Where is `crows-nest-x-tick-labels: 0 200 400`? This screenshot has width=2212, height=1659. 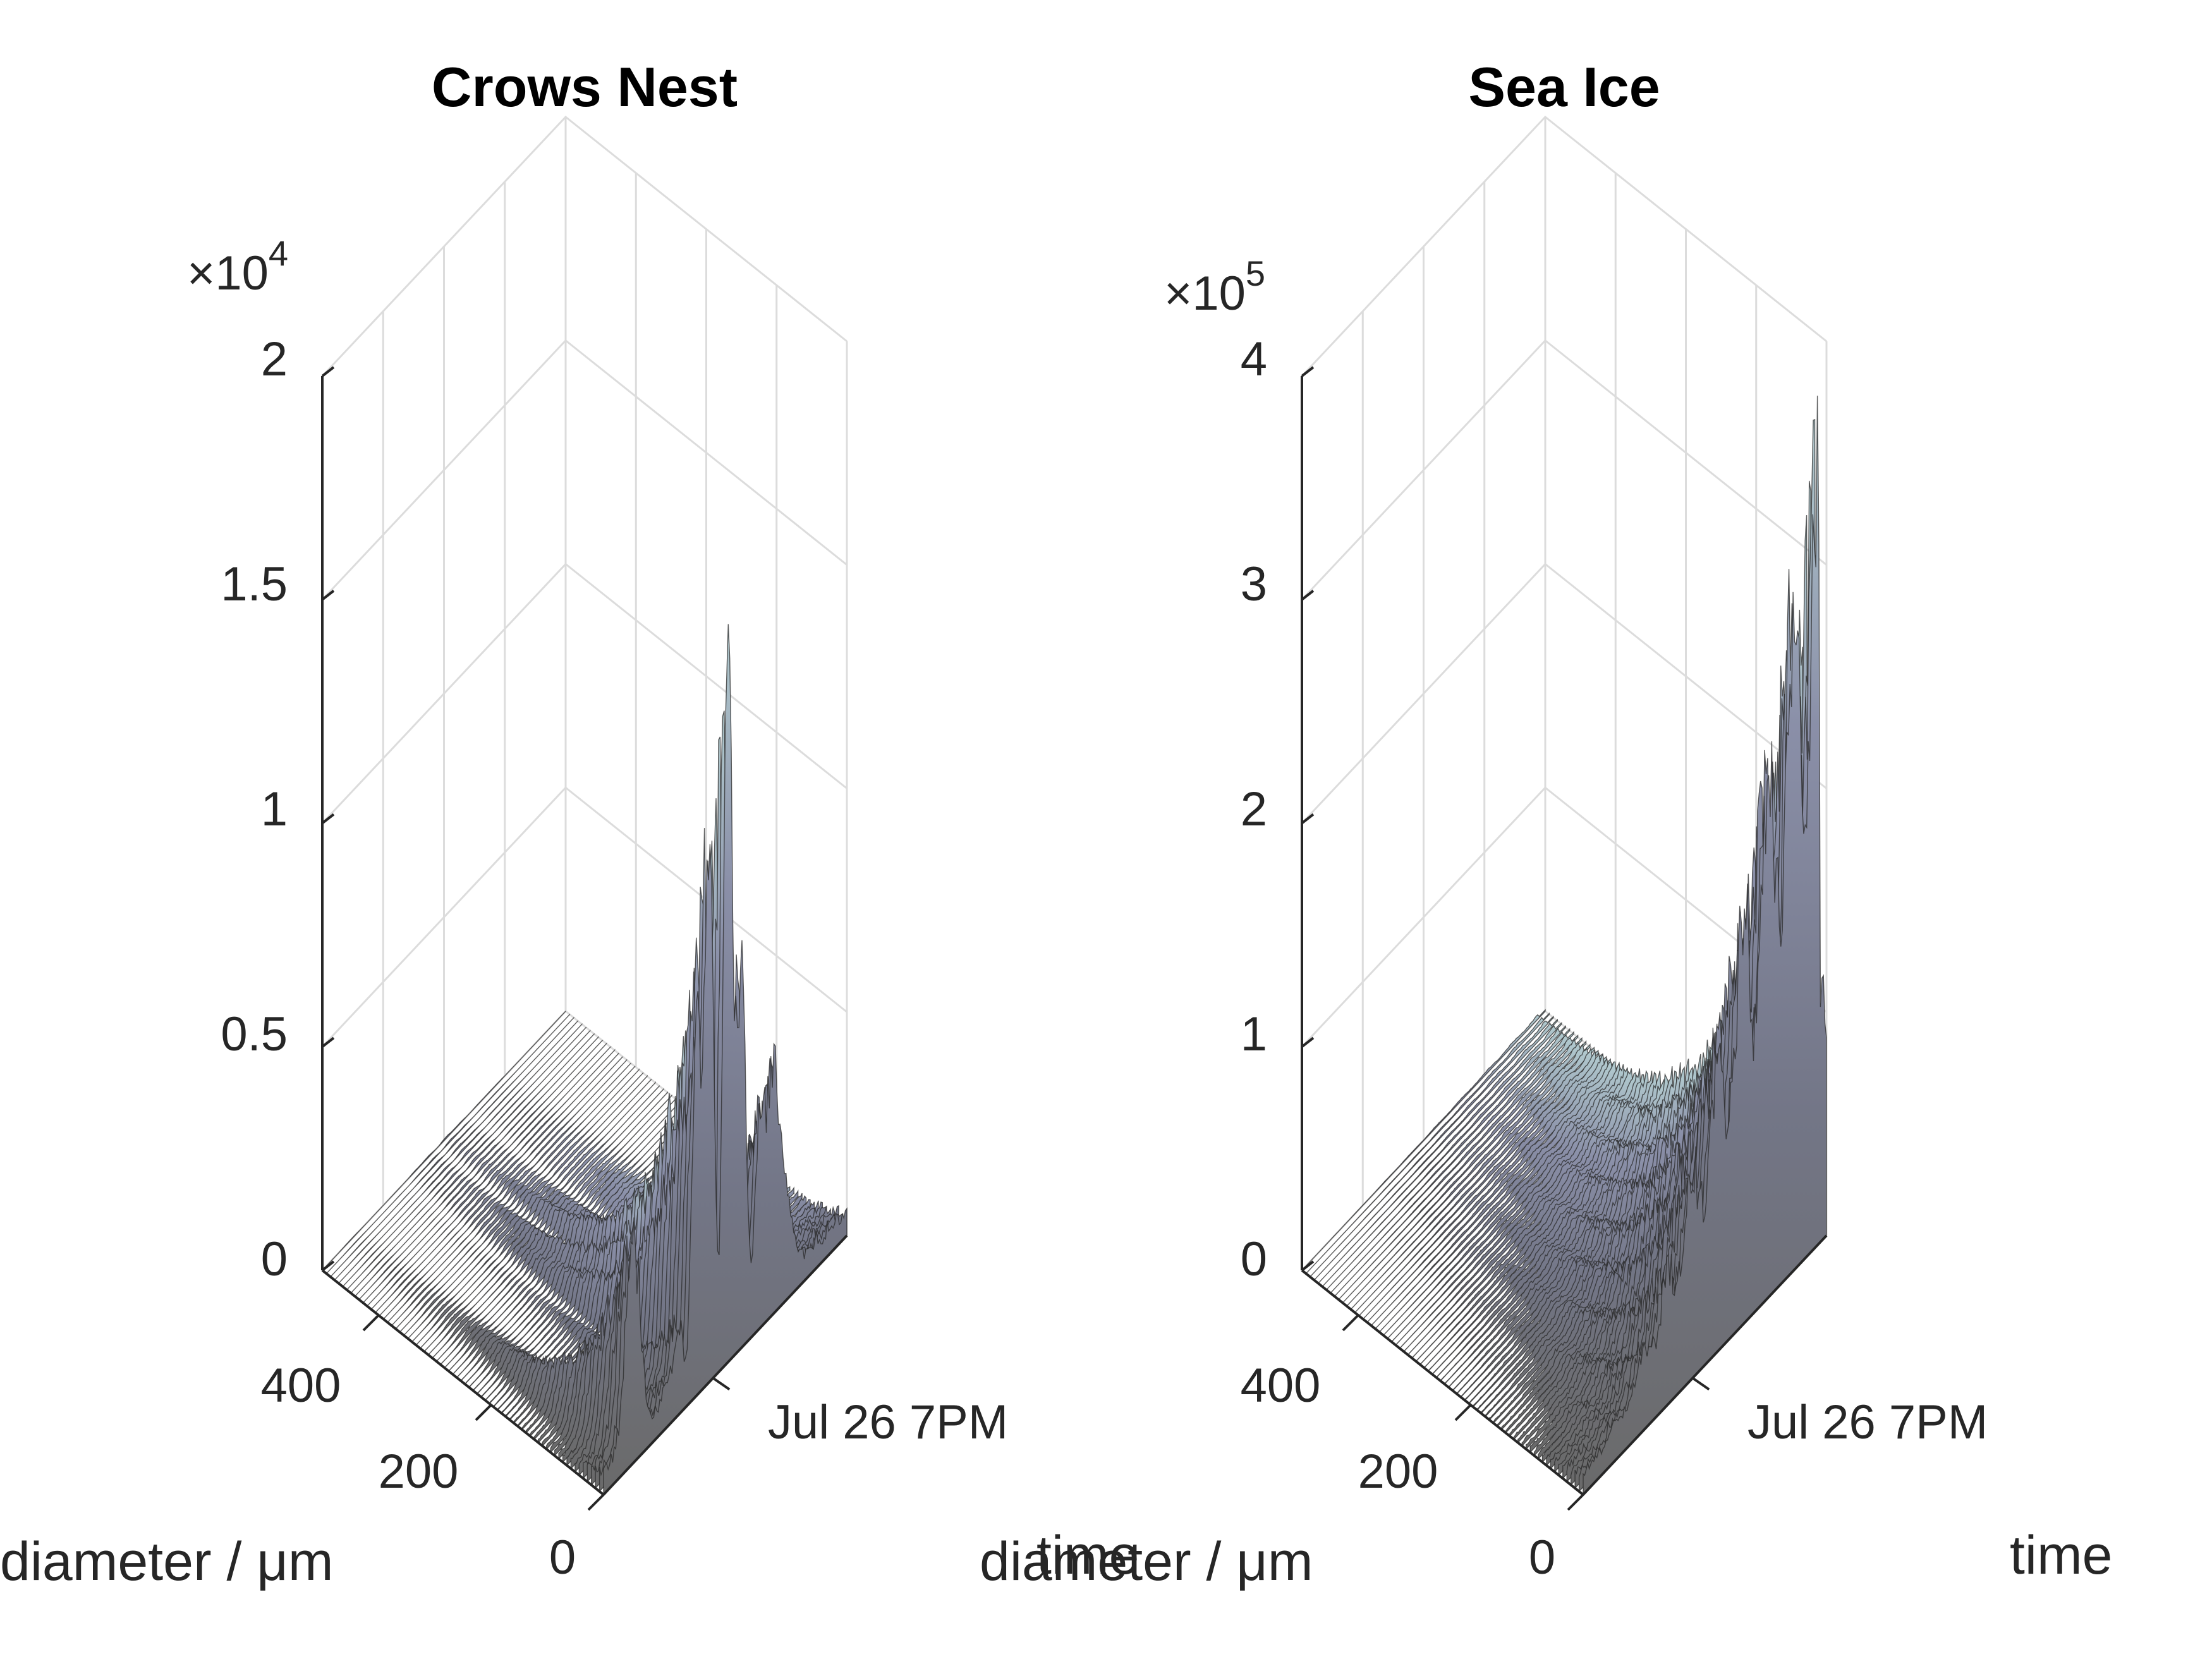 crows-nest-x-tick-labels: 0 200 400 is located at coordinates (418, 1471).